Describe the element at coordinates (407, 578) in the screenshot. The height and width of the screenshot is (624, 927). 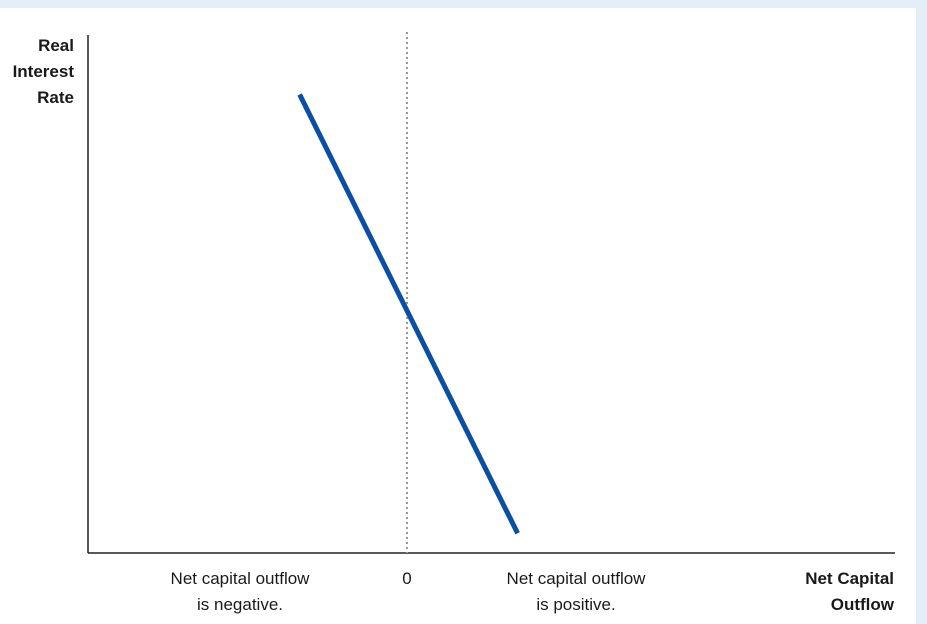
I see `zero-tick-label: 0` at that location.